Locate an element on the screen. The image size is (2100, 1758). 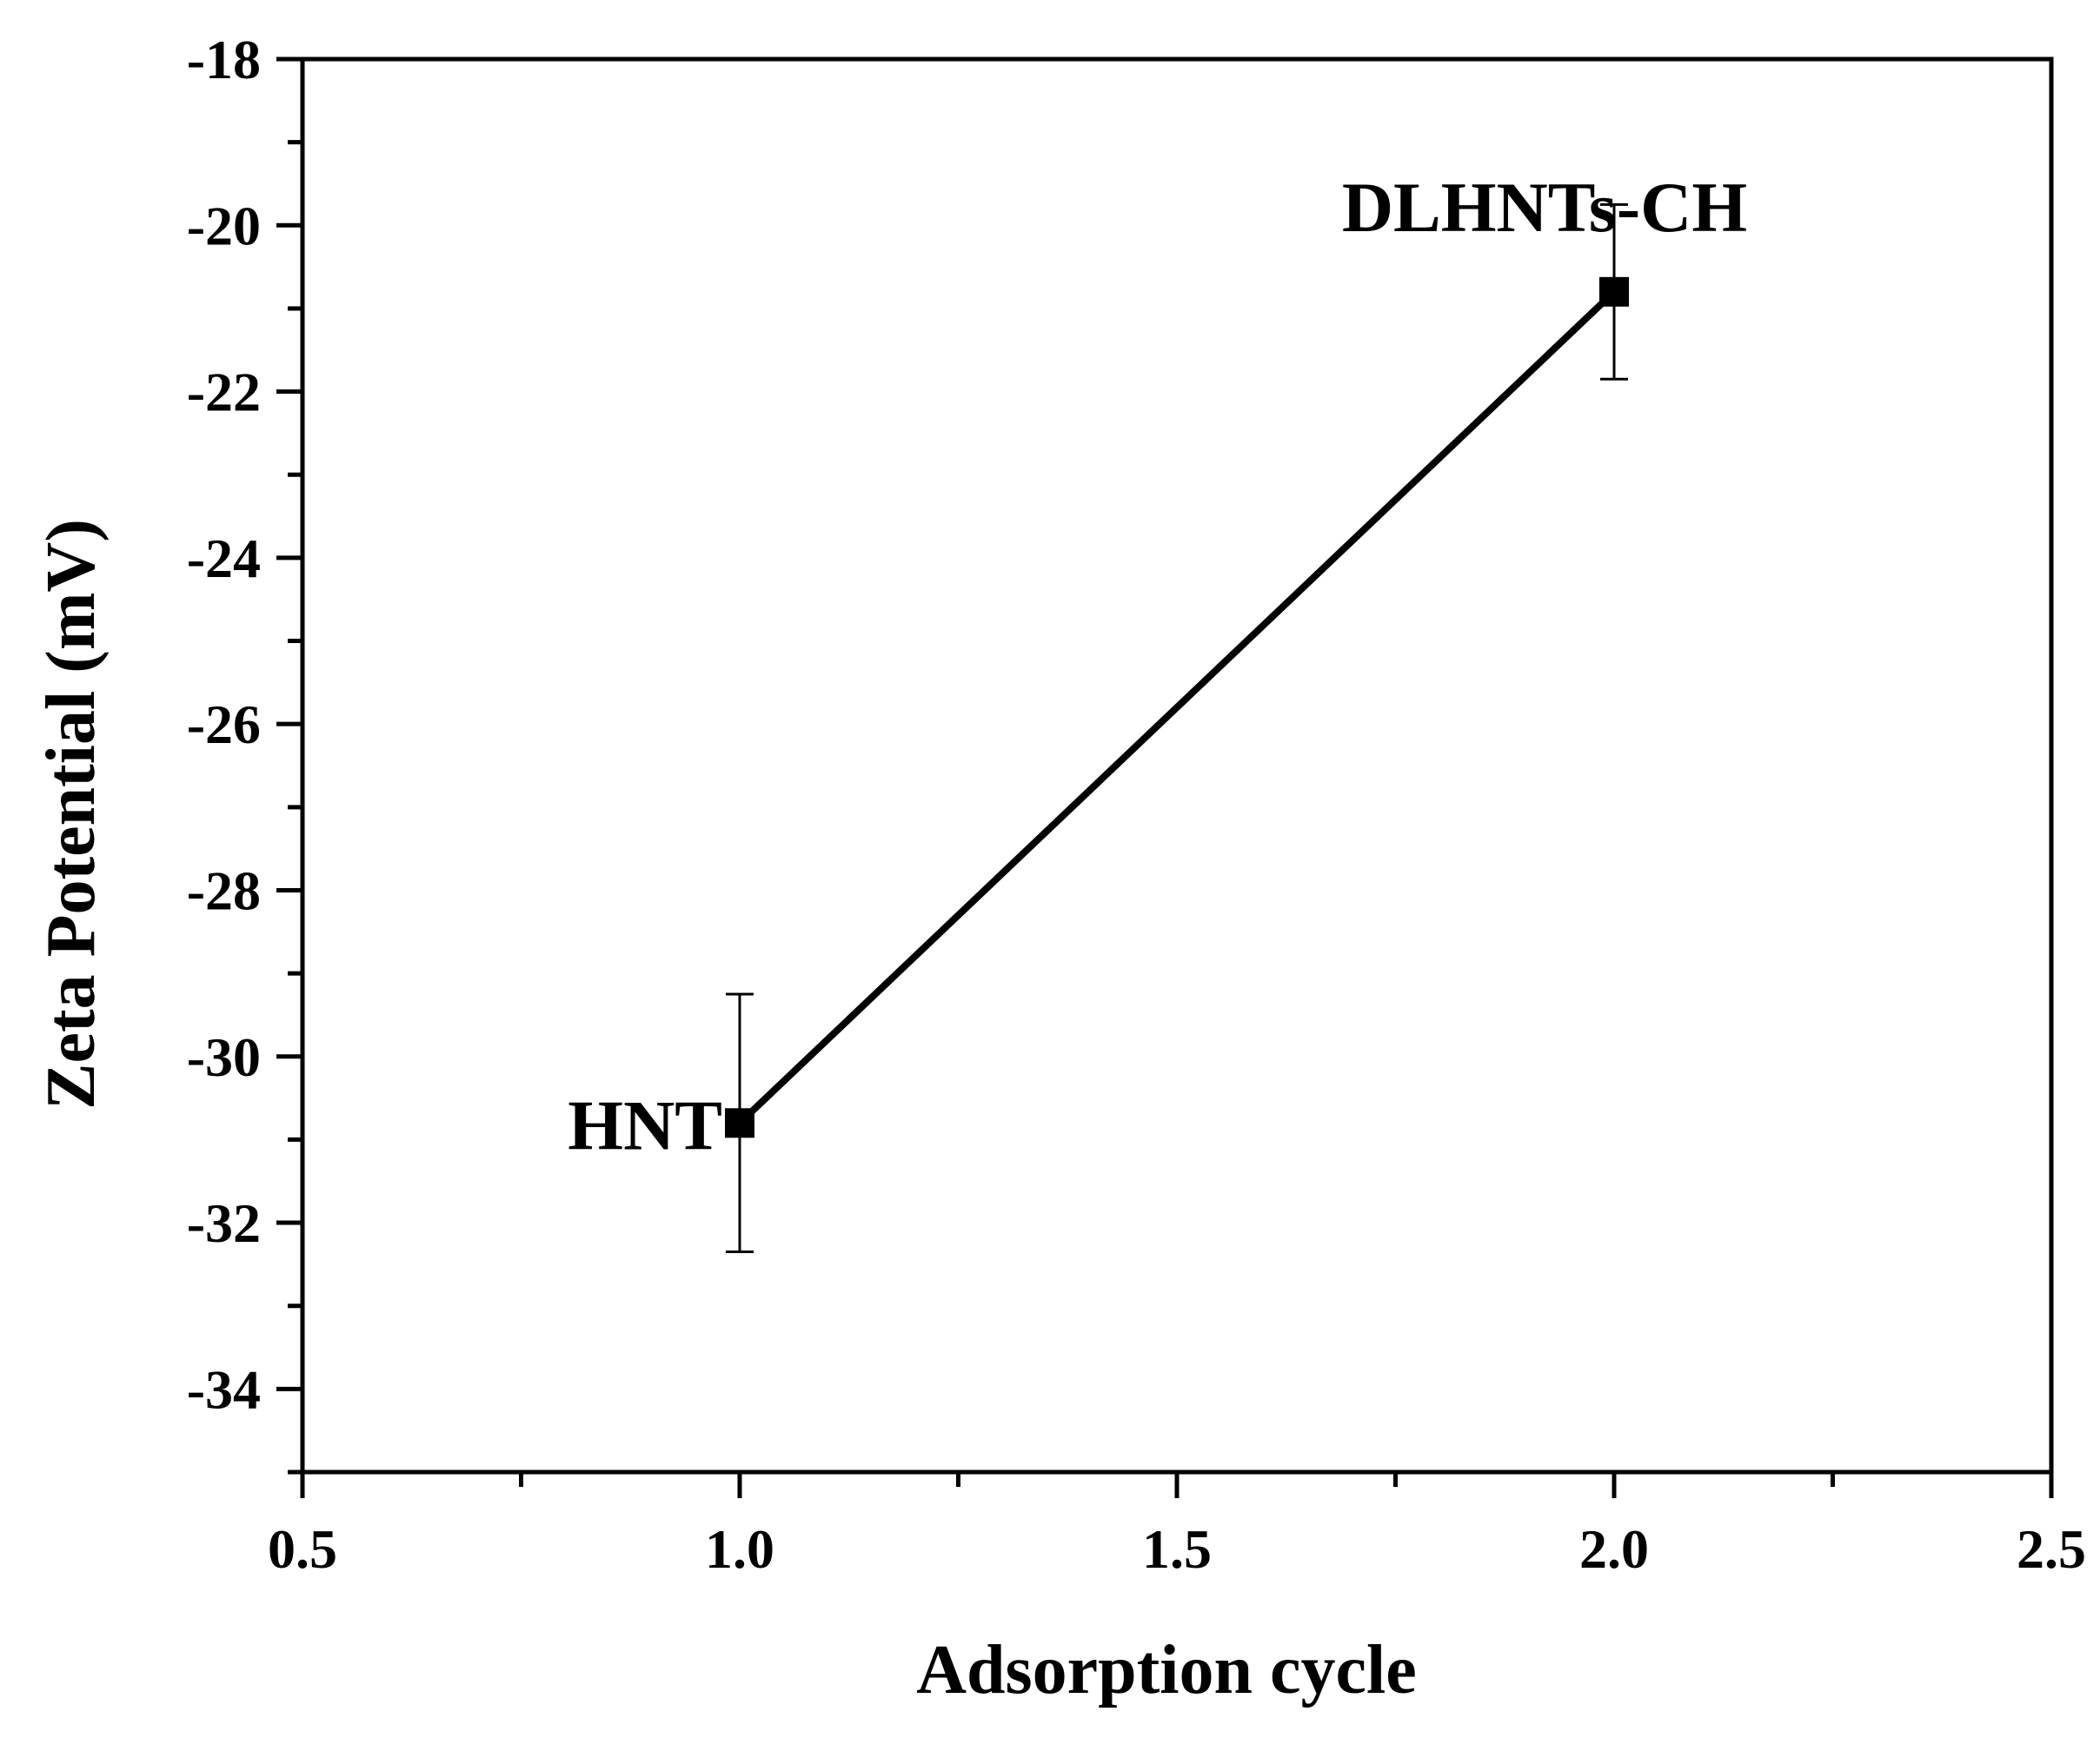
point-label-hnt: HNT is located at coordinates (645, 1124).